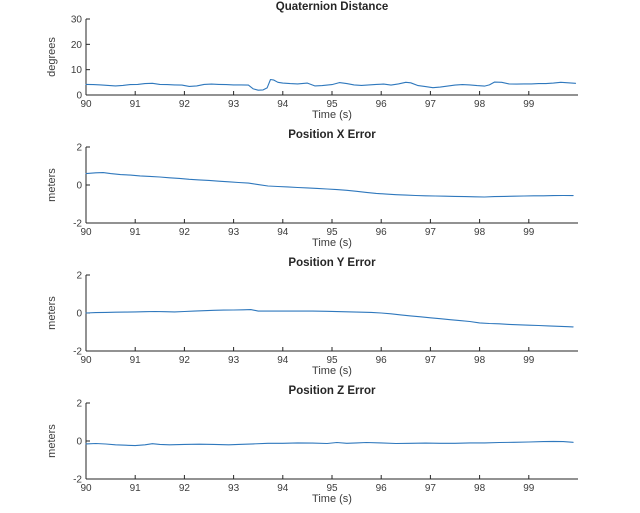  What do you see at coordinates (52, 57) in the screenshot?
I see `y-axis-label: degrees` at bounding box center [52, 57].